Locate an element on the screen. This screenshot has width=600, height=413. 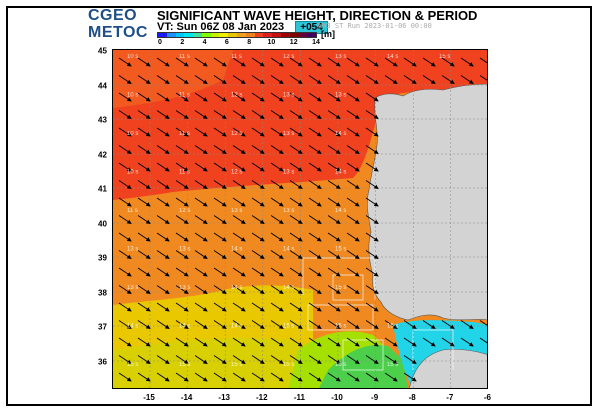
longitude-label: -13 is located at coordinates (224, 397).